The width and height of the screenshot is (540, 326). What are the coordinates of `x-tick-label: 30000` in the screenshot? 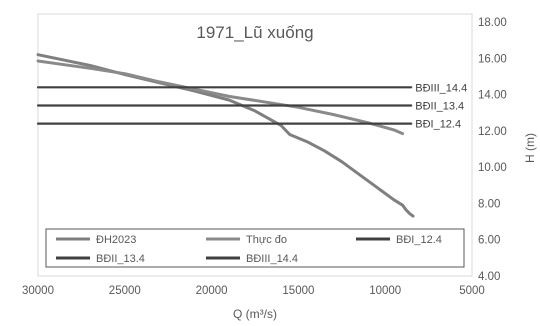 It's located at (38, 291).